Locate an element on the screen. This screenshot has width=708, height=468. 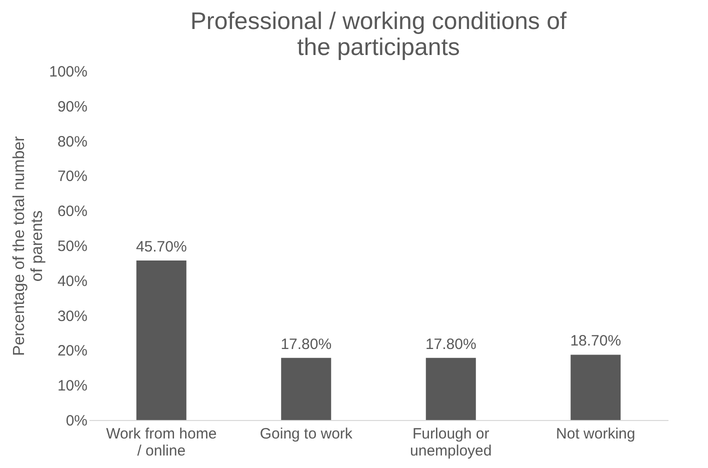
y-axis-title: Percentage of the total number of parents is located at coordinates (28, 245).